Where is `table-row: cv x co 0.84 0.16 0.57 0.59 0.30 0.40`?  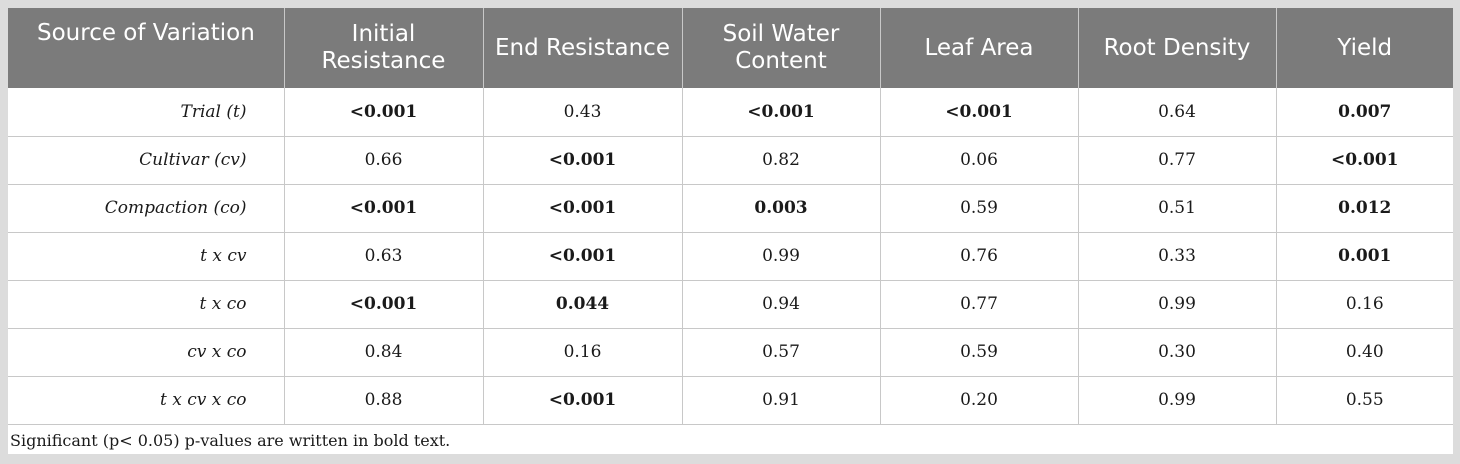 table-row: cv x co 0.84 0.16 0.57 0.59 0.30 0.40 is located at coordinates (730, 352).